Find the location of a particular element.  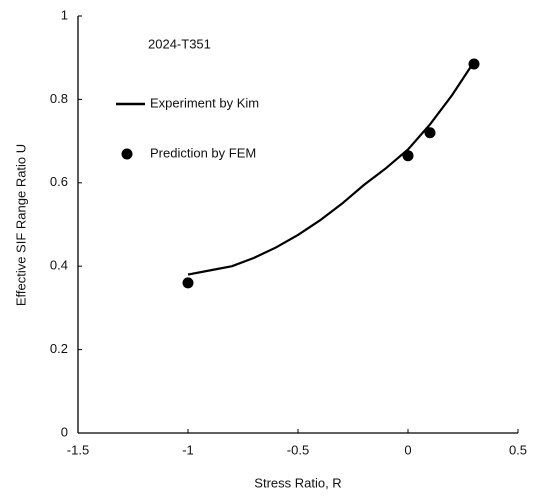

y-axis-label: Effective SIF Range Ratio U is located at coordinates (20, 225).